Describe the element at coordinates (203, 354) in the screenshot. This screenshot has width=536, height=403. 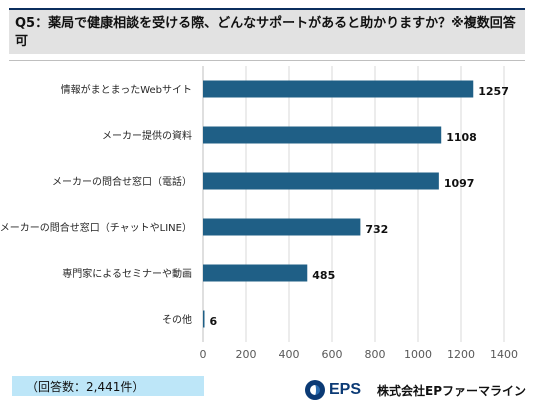
I see `x-tick-label: 0` at that location.